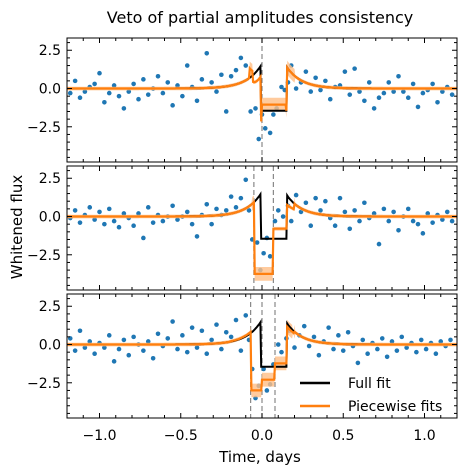 The image size is (468, 473). I want to click on x-tick-label: 0.5, so click(343, 436).